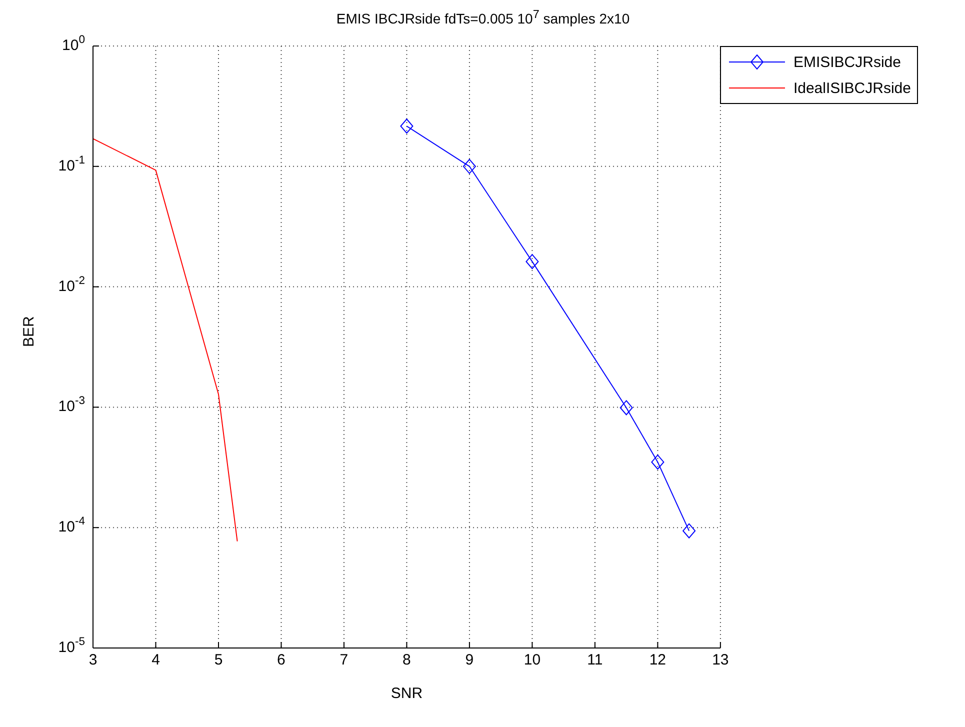 The height and width of the screenshot is (727, 965). What do you see at coordinates (71, 164) in the screenshot?
I see `y-tick-label: 10$^{-1}$` at bounding box center [71, 164].